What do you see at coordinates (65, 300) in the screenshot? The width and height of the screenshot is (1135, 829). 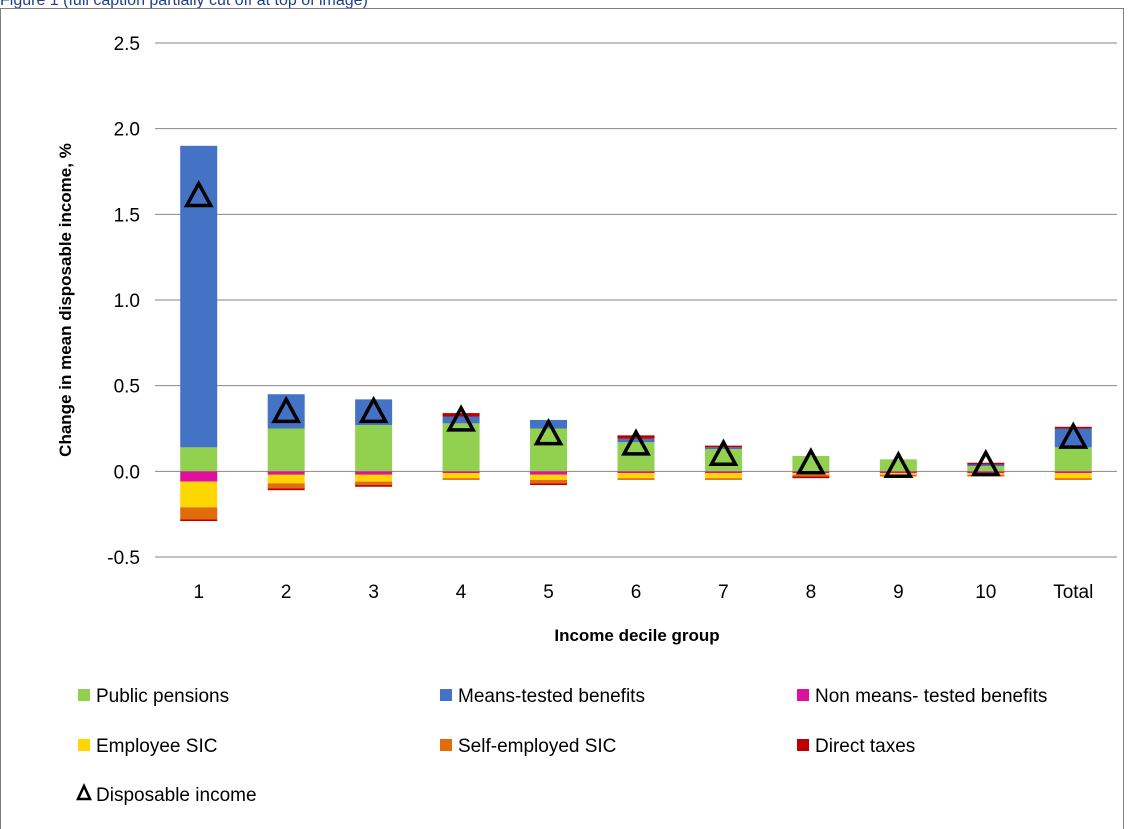 I see `y-axis-title: Change in mean disposable income, %` at bounding box center [65, 300].